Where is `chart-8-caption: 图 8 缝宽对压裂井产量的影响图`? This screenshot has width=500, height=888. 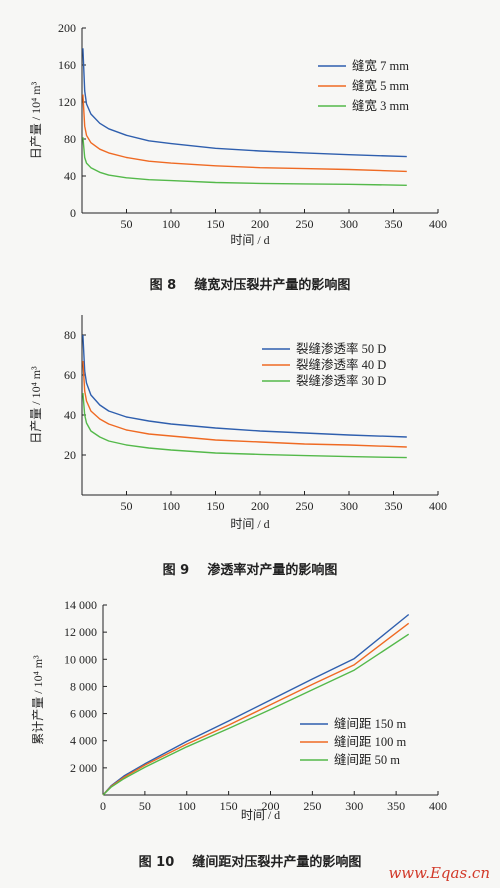 chart-8-caption: 图 8 缝宽对压裂井产量的影响图 is located at coordinates (250, 285).